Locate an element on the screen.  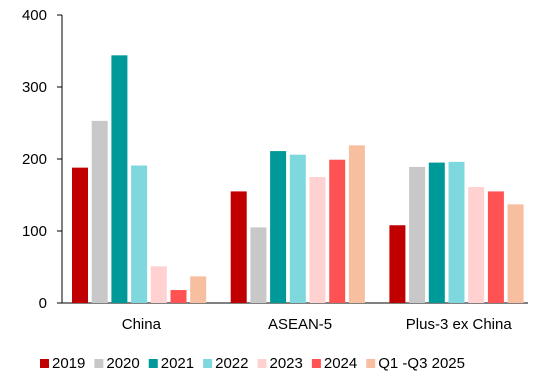
legend-label: 2022 is located at coordinates (231, 363).